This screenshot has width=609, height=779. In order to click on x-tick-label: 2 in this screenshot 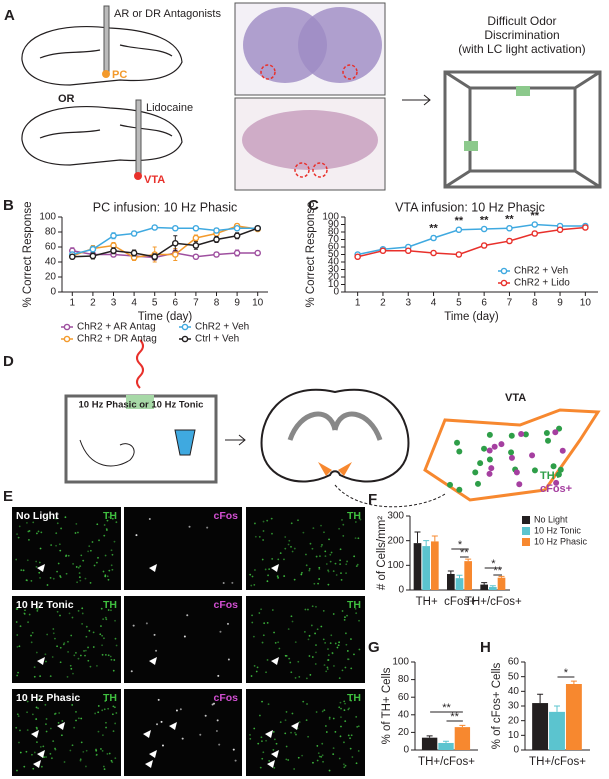, I will do `click(93, 303)`.